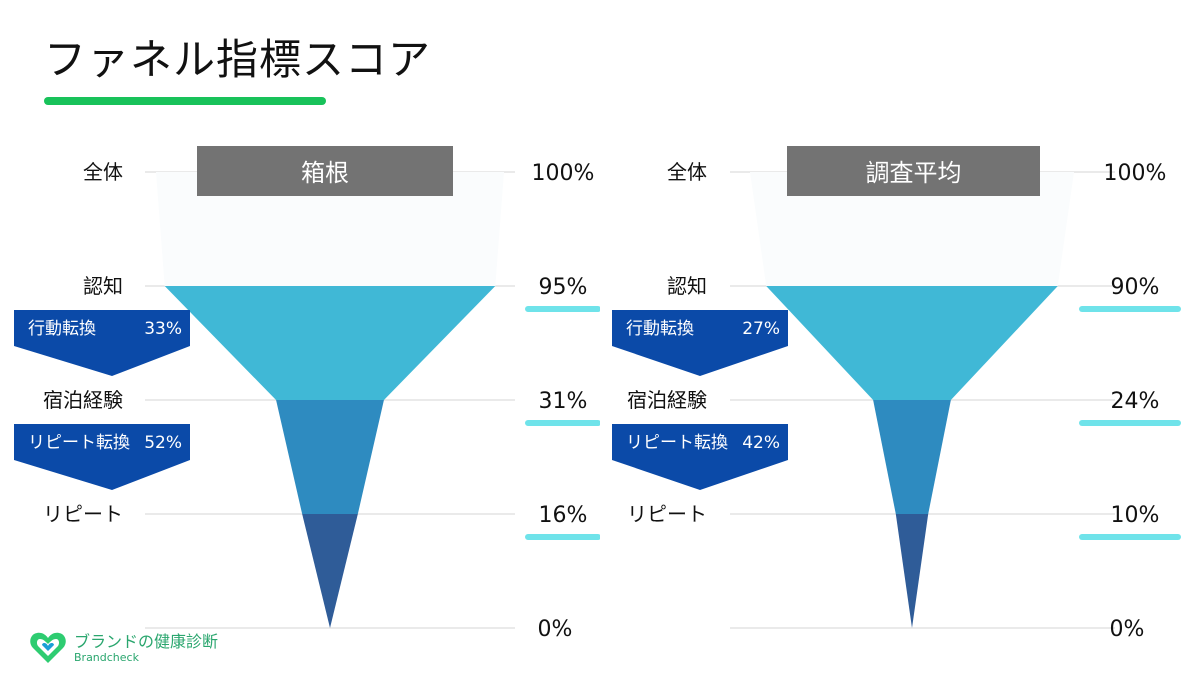 The height and width of the screenshot is (675, 1200). What do you see at coordinates (1135, 401) in the screenshot?
I see `value-label: 24%` at bounding box center [1135, 401].